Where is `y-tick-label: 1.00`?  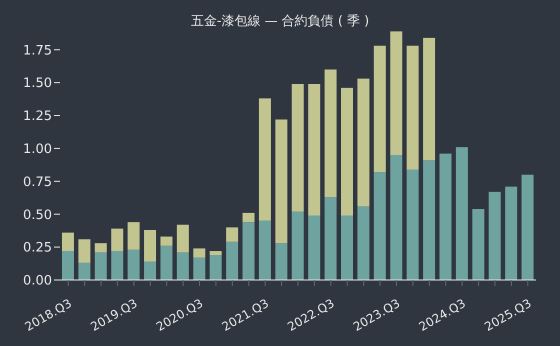
y-tick-label: 1.00 is located at coordinates (37, 150).